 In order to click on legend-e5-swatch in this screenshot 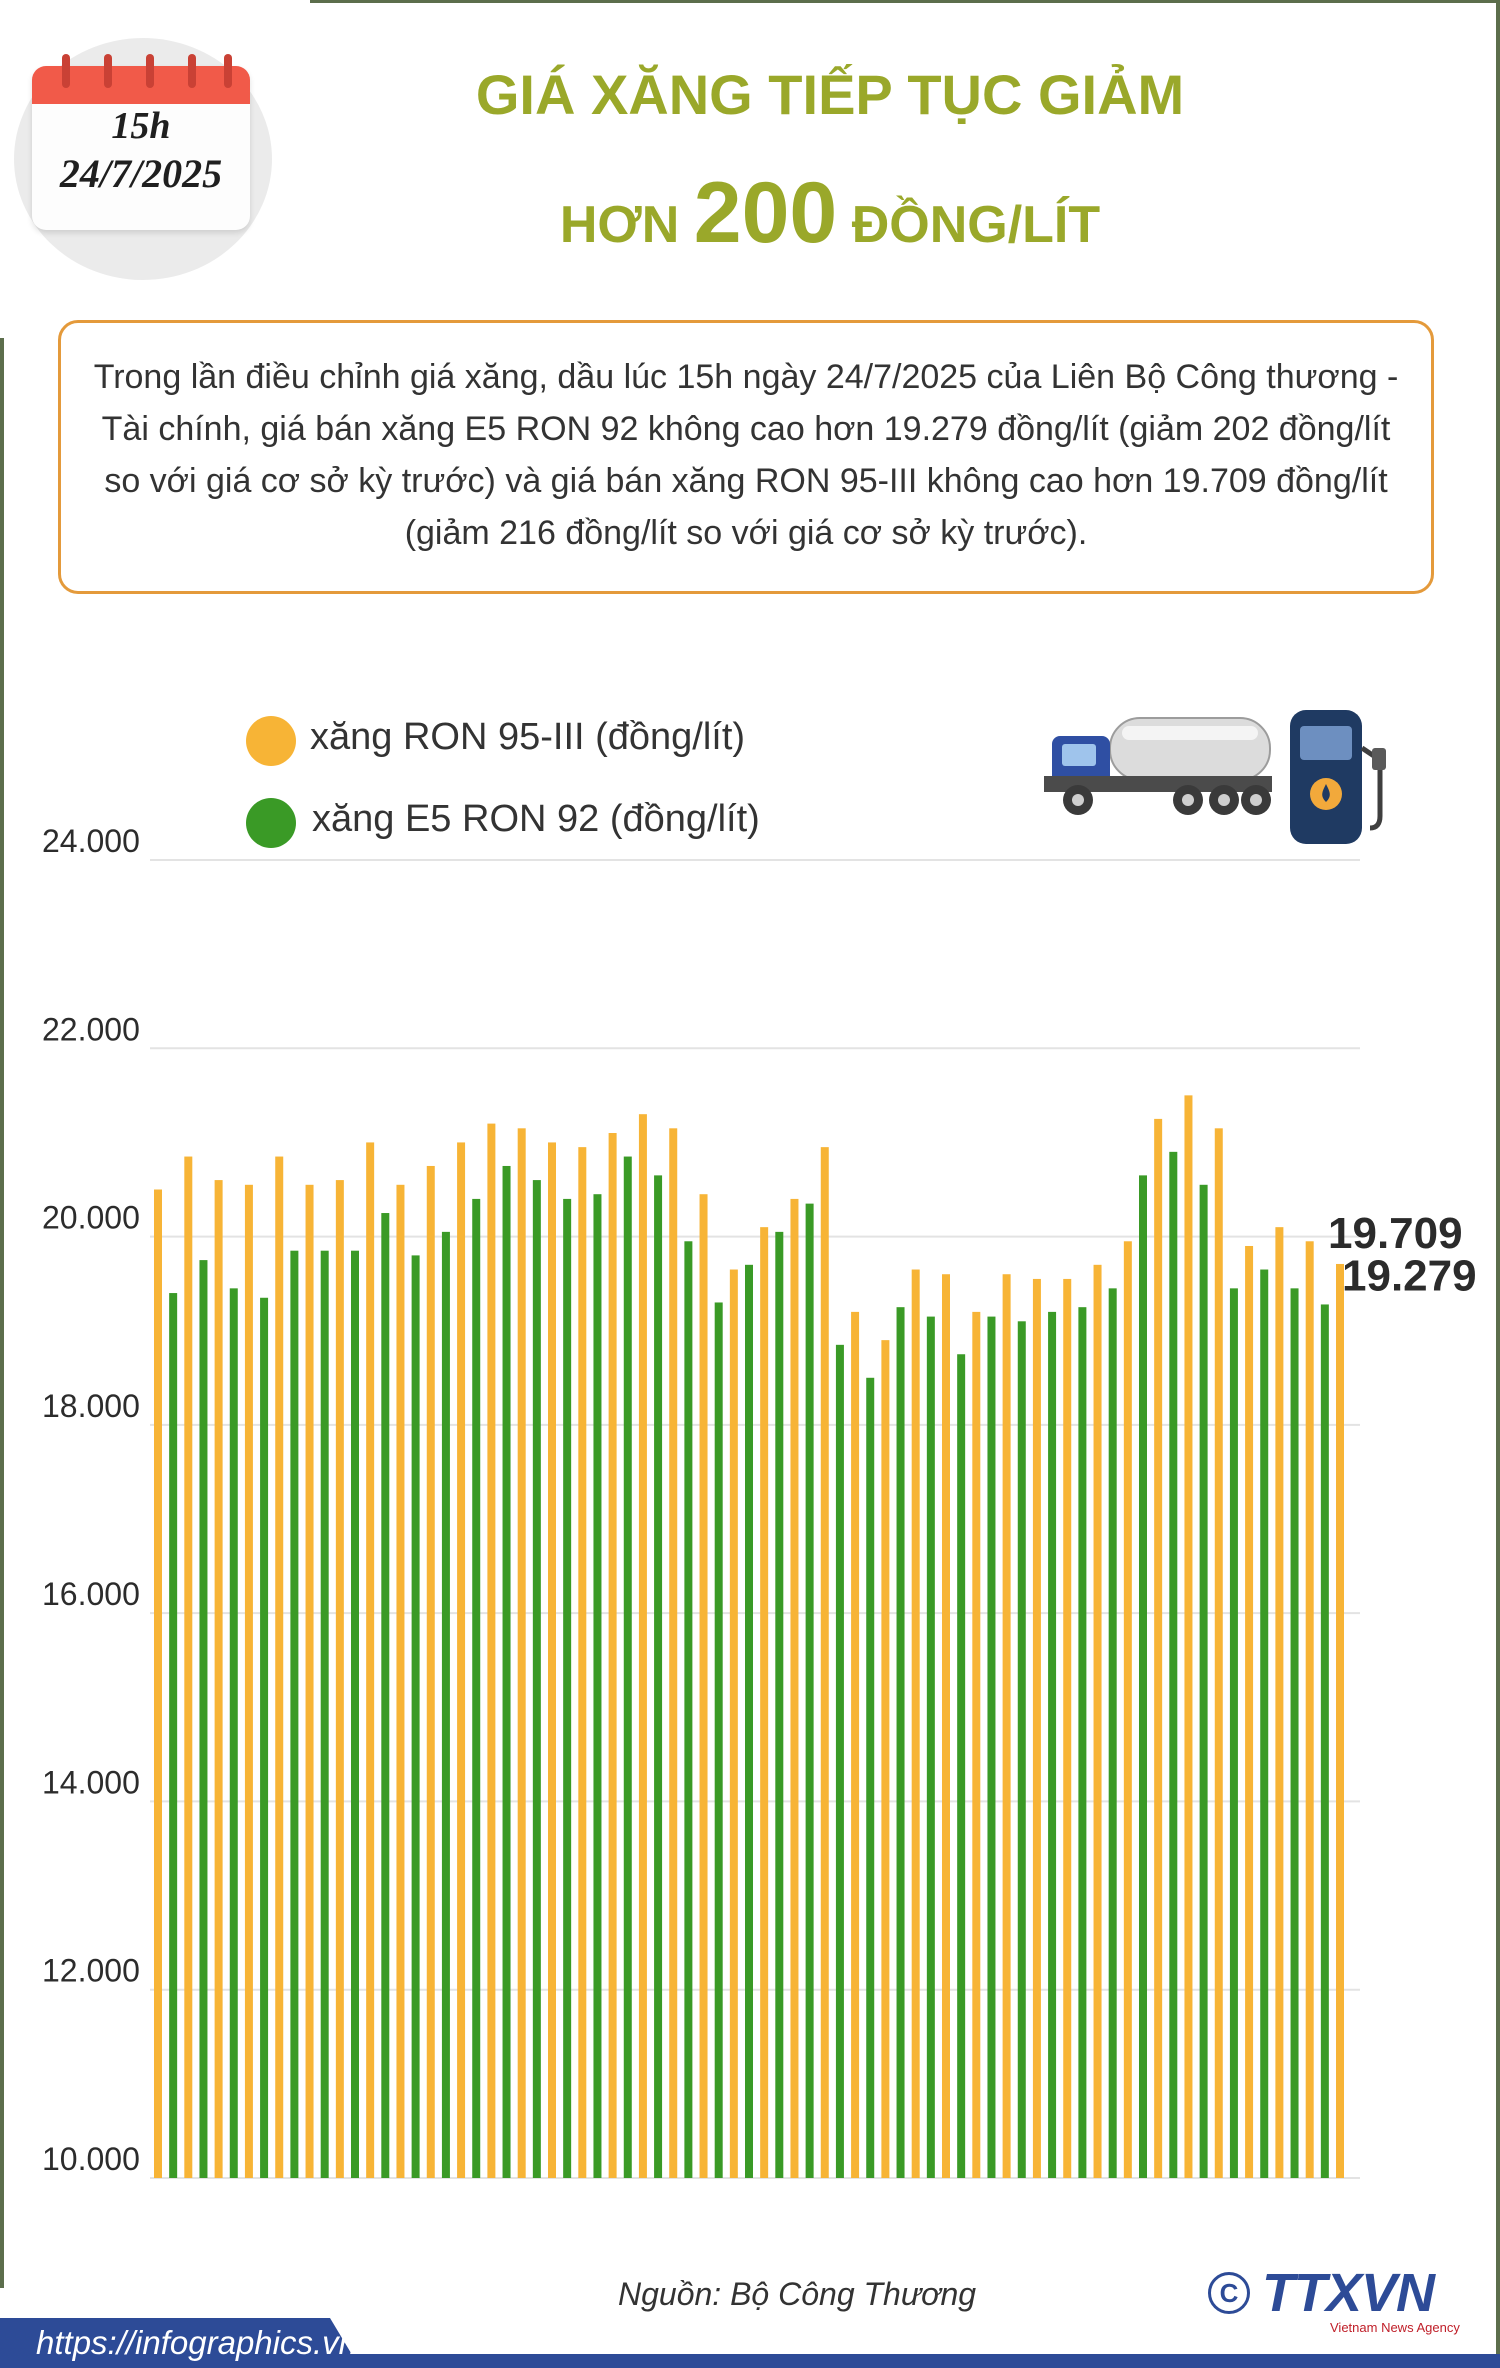, I will do `click(271, 823)`.